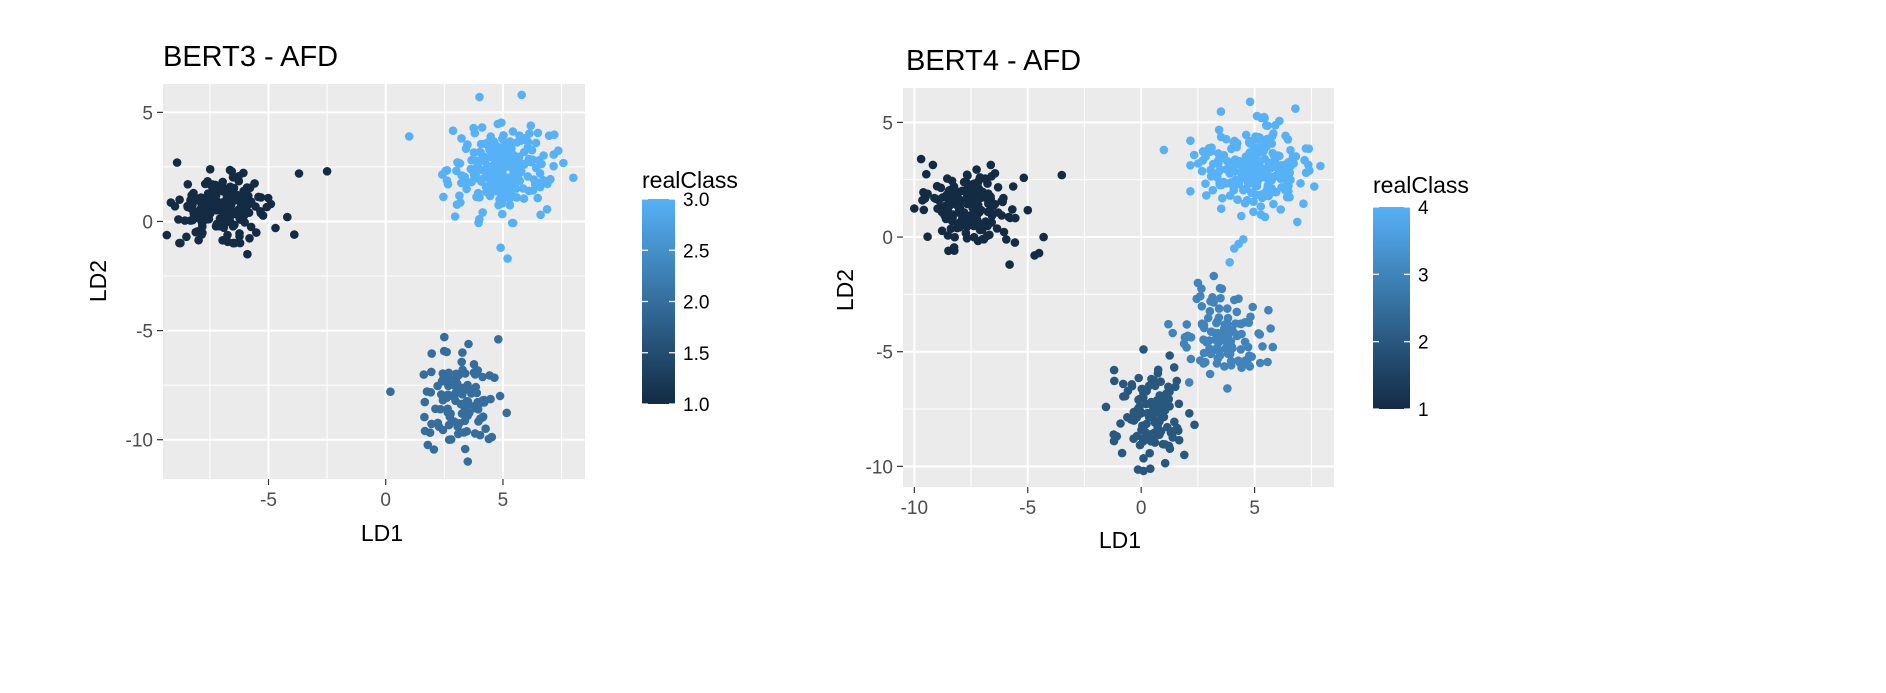 The width and height of the screenshot is (1886, 693). What do you see at coordinates (382, 533) in the screenshot?
I see `x-axis-title: LD1` at bounding box center [382, 533].